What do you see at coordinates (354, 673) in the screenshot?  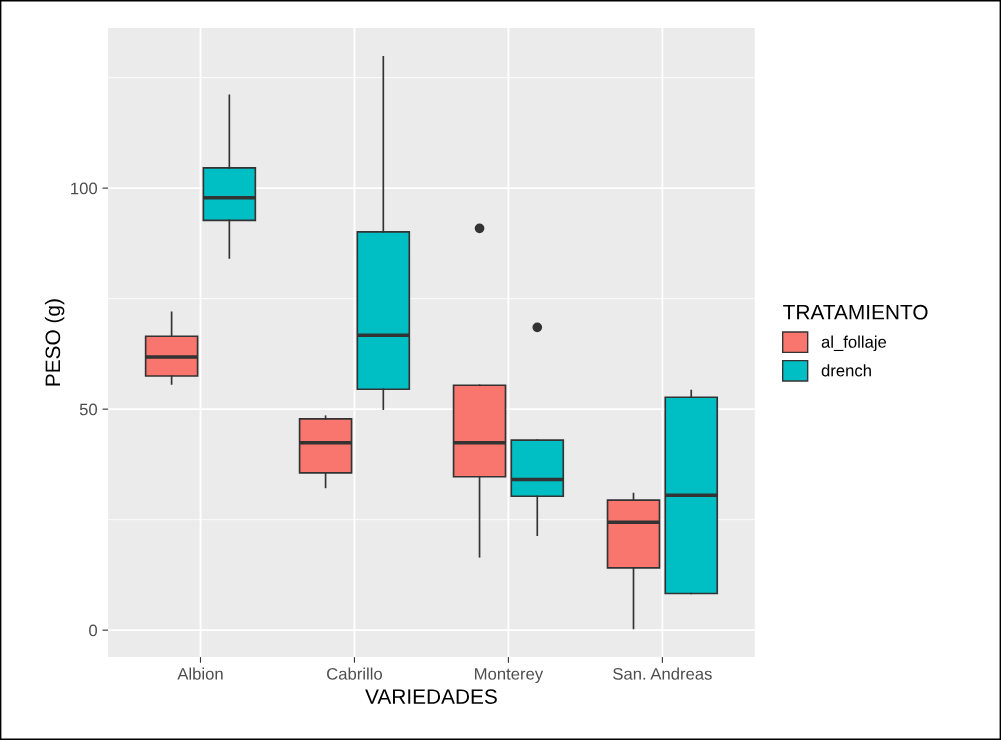 I see `x-tick-label: Cabrillo` at bounding box center [354, 673].